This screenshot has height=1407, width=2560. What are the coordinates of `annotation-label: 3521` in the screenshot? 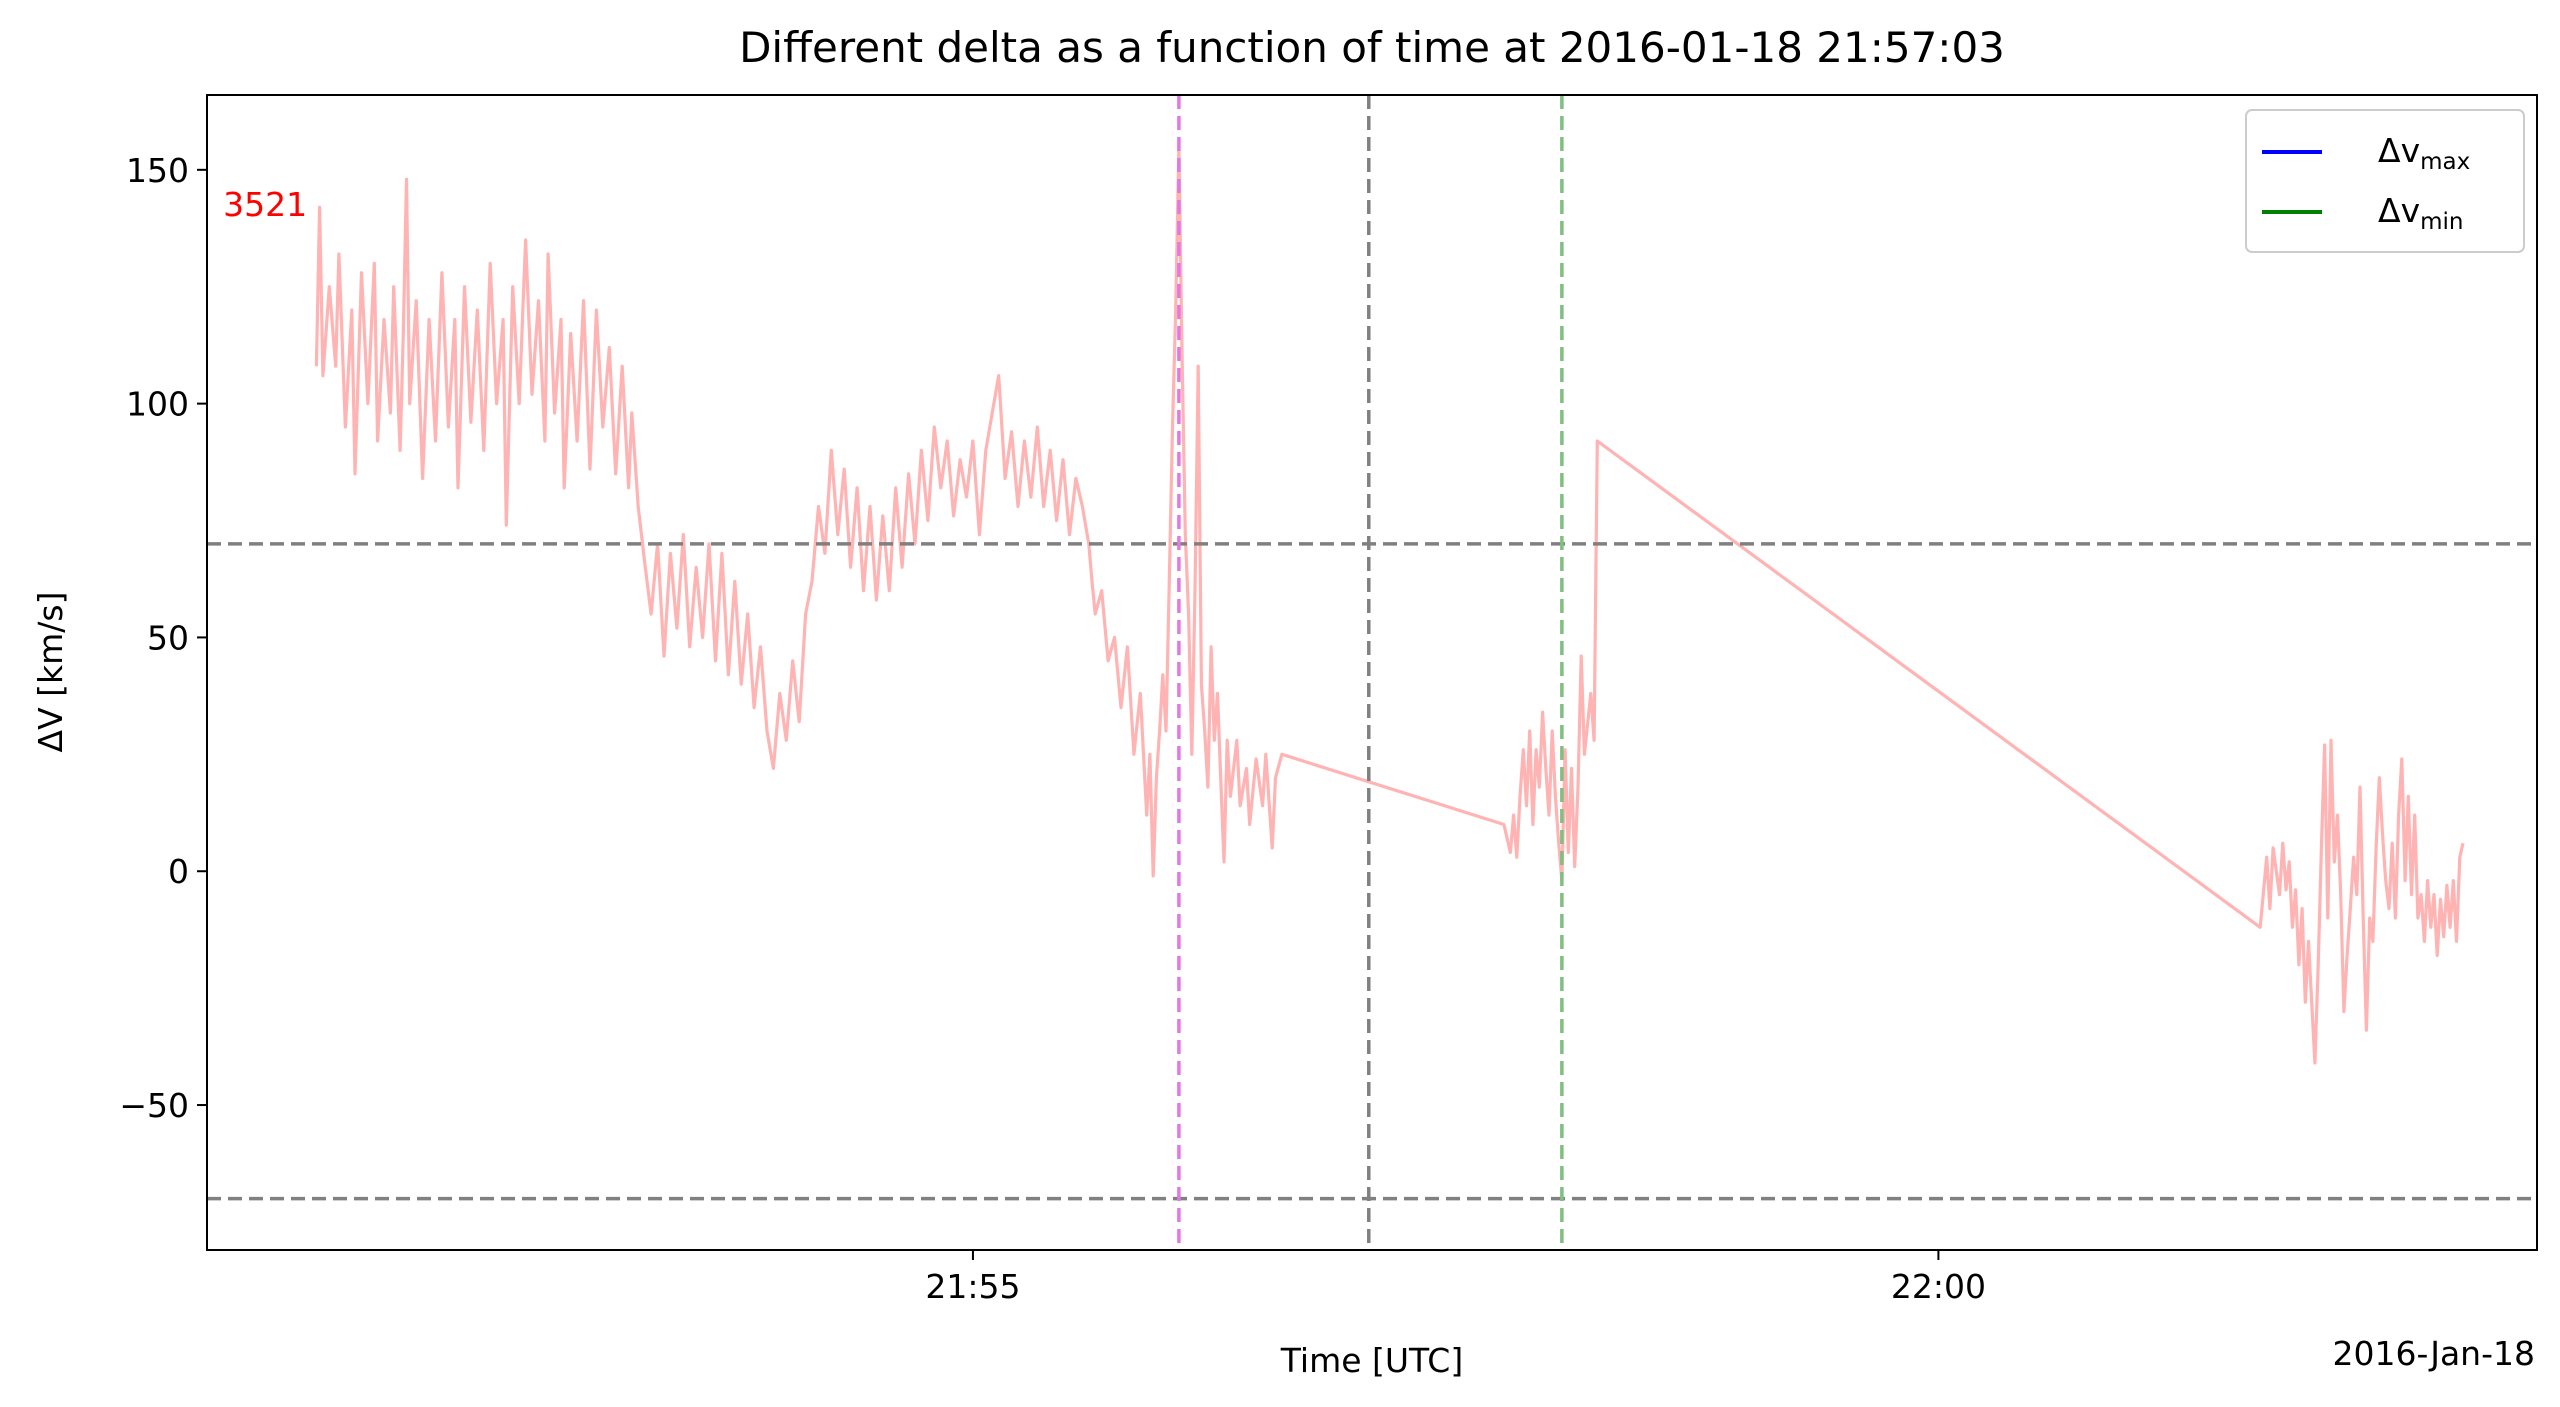 It's located at (265, 204).